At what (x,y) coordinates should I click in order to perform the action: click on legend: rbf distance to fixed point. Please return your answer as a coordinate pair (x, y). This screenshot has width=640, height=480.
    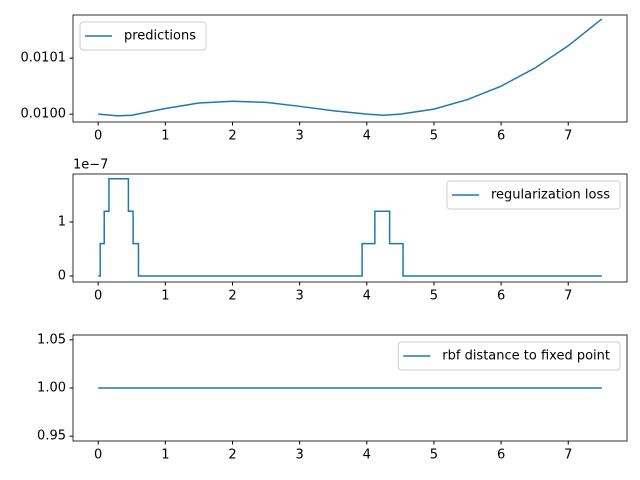
    Looking at the image, I should click on (509, 356).